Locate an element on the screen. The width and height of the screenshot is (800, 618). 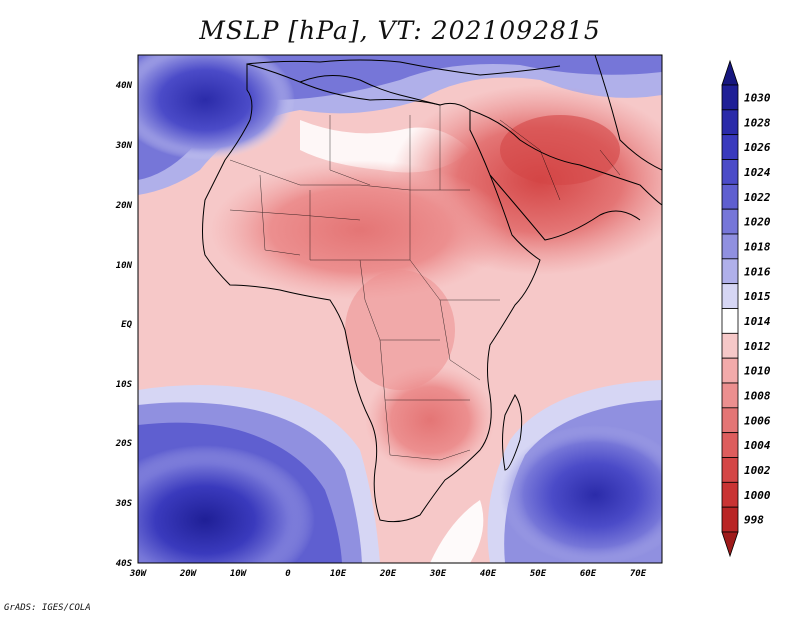
lon-label: 10E is located at coordinates (338, 574).